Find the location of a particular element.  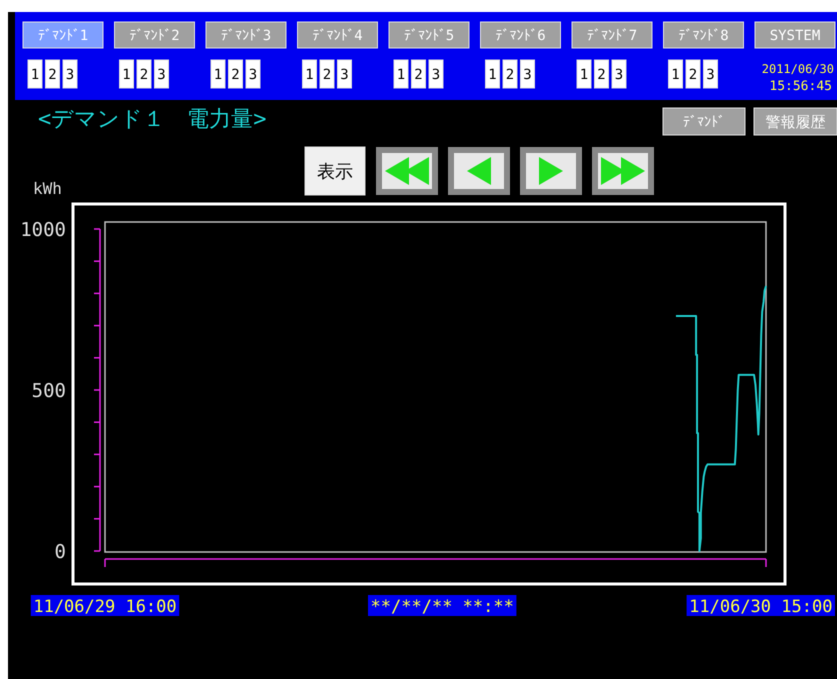

text: ﾃﾞﾏﾝﾄﾞ5 is located at coordinates (429, 36).